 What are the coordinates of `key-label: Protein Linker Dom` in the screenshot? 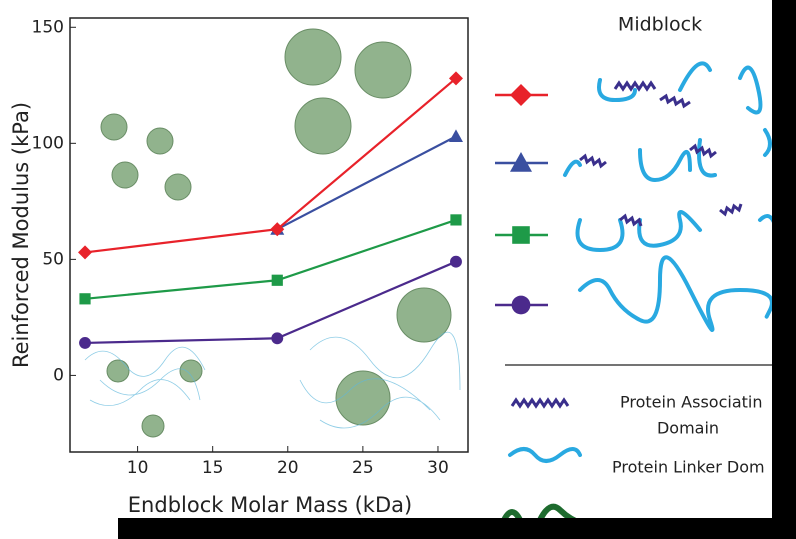 It's located at (688, 467).